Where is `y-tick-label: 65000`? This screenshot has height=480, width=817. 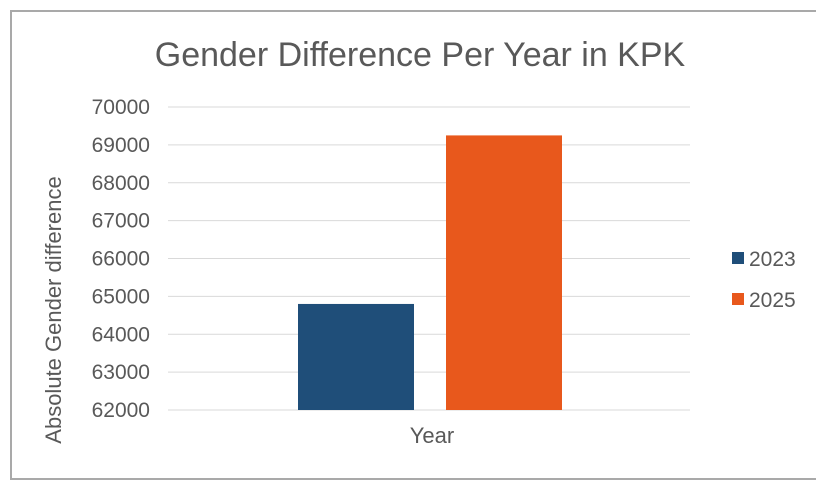
y-tick-label: 65000 is located at coordinates (121, 296).